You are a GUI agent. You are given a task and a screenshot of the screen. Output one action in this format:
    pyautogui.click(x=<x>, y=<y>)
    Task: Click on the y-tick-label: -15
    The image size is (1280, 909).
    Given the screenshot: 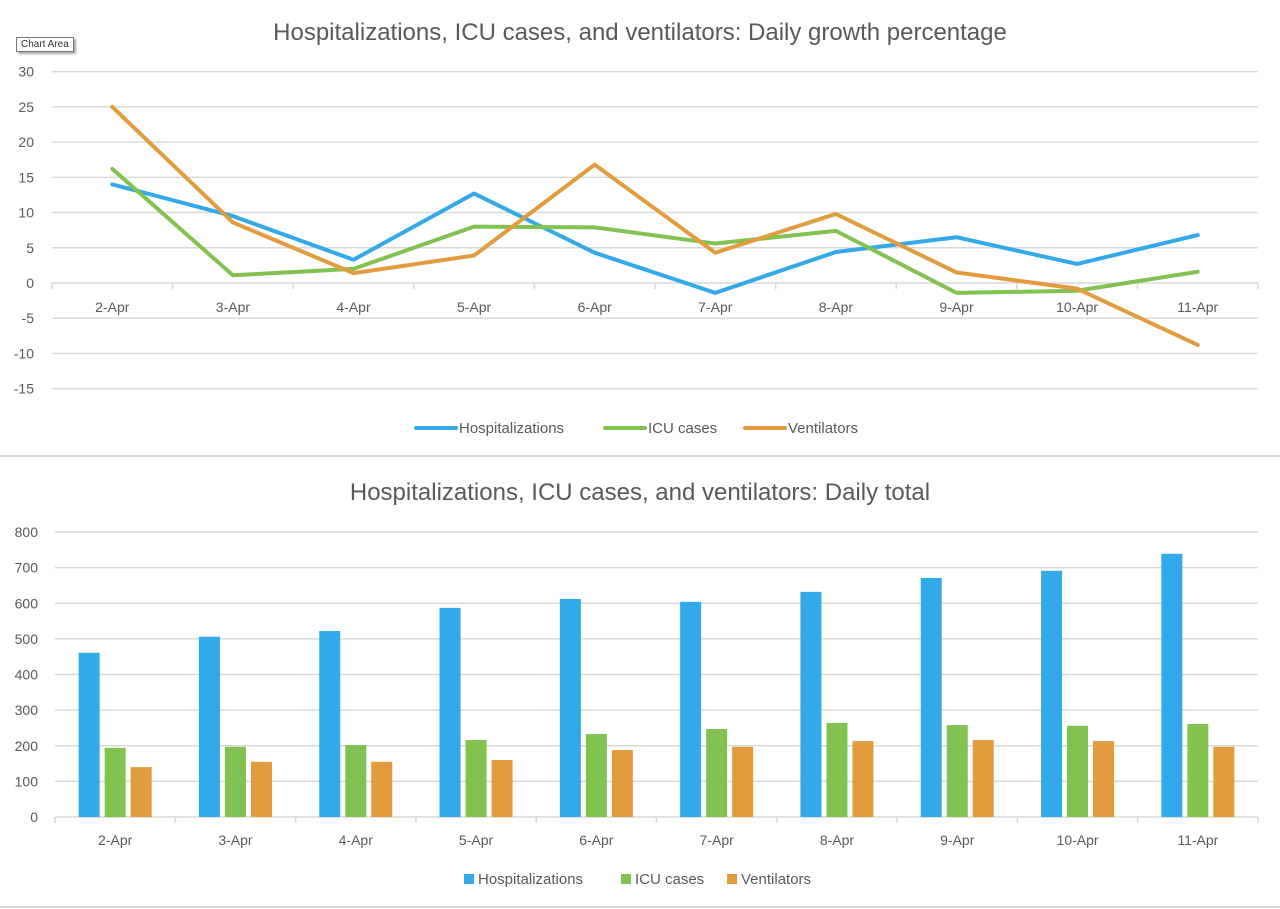 What is the action you would take?
    pyautogui.click(x=24, y=389)
    